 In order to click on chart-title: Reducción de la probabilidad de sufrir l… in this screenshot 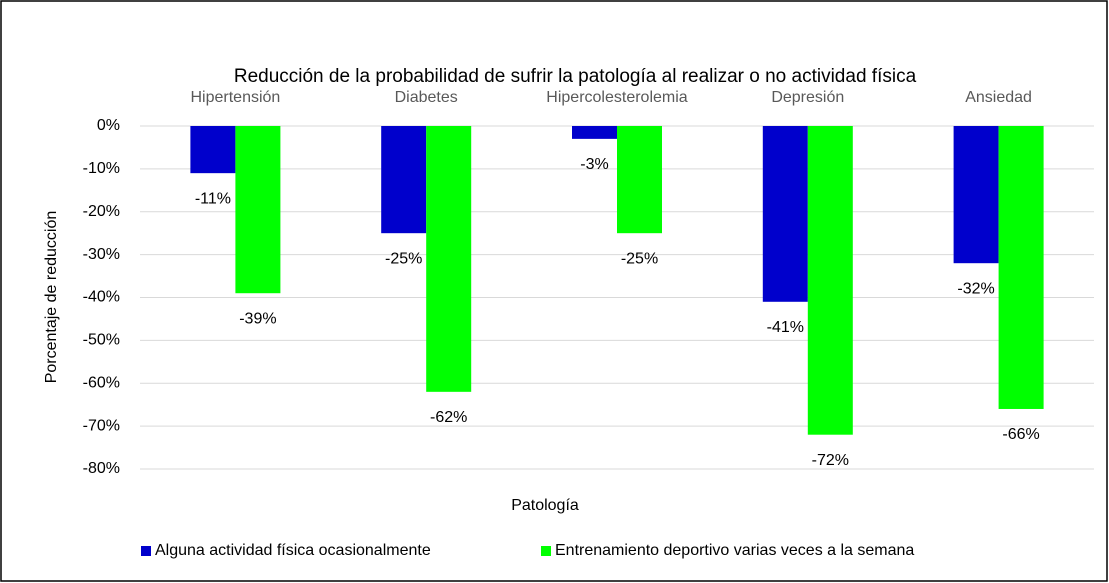, I will do `click(575, 76)`.